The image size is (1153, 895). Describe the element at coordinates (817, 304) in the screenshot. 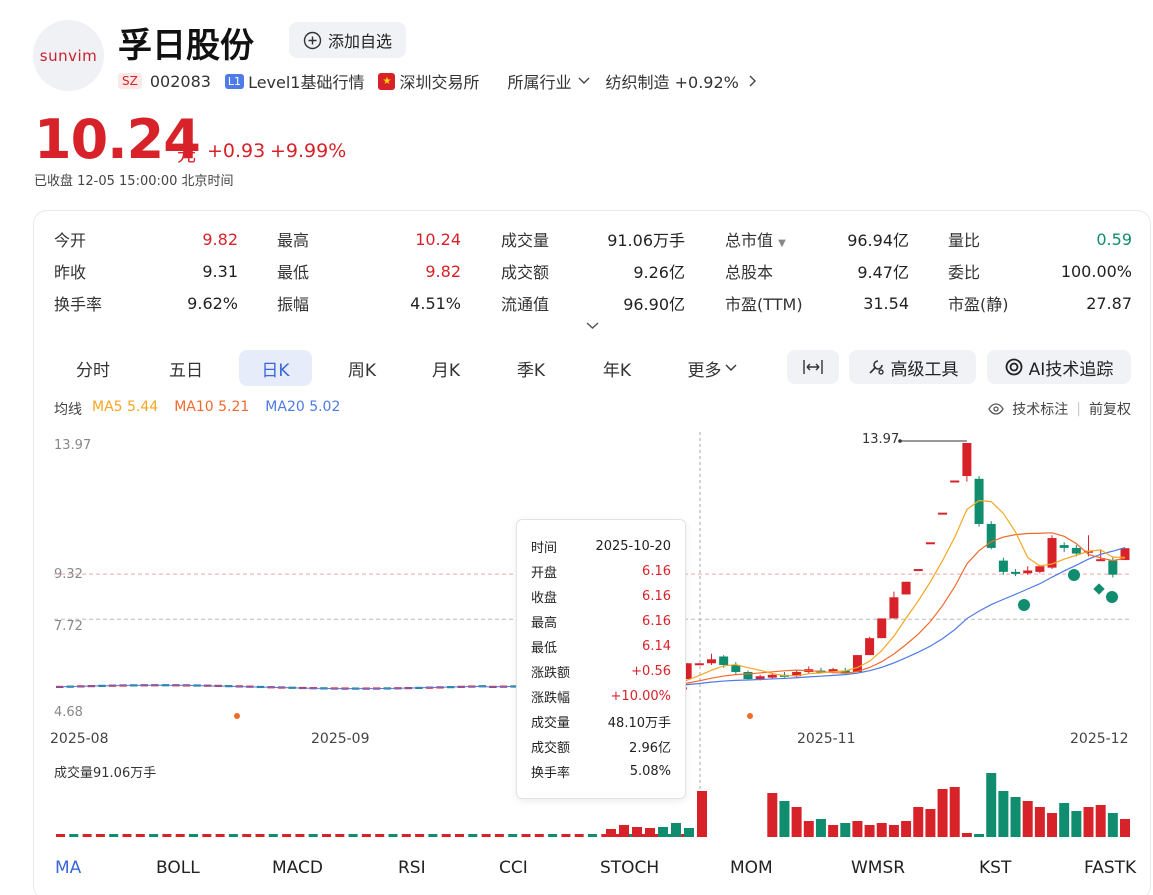

I see `stat-pe-ttm: 市盈(TTM) 31.54` at that location.